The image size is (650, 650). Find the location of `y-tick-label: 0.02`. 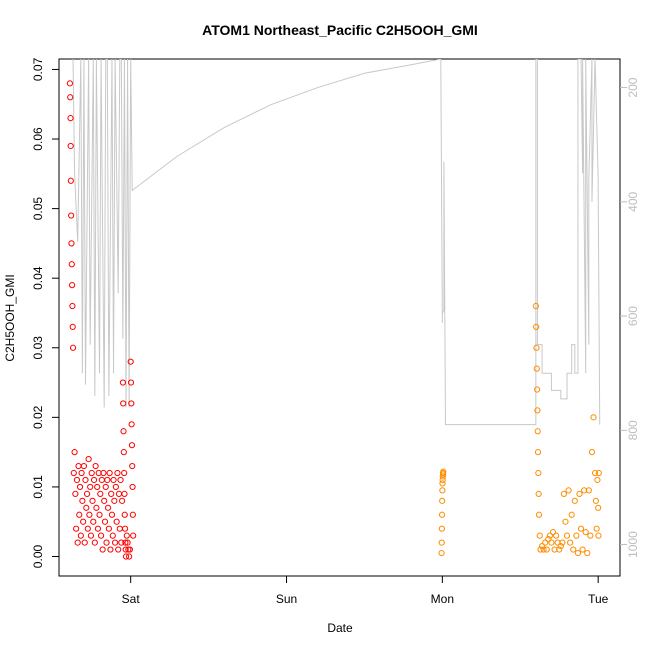

y-tick-label: 0.02 is located at coordinates (38, 417).